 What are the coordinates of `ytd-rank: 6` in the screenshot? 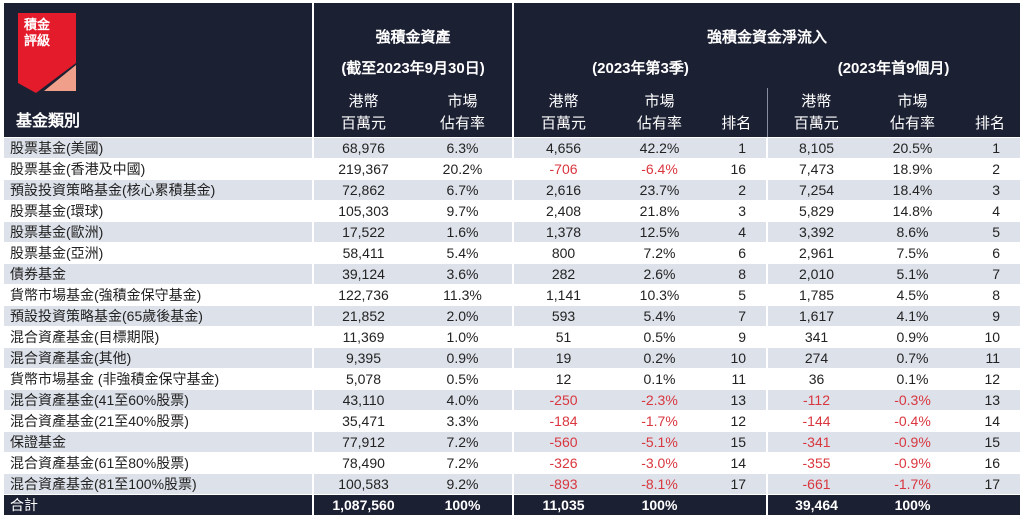 It's located at (990, 253).